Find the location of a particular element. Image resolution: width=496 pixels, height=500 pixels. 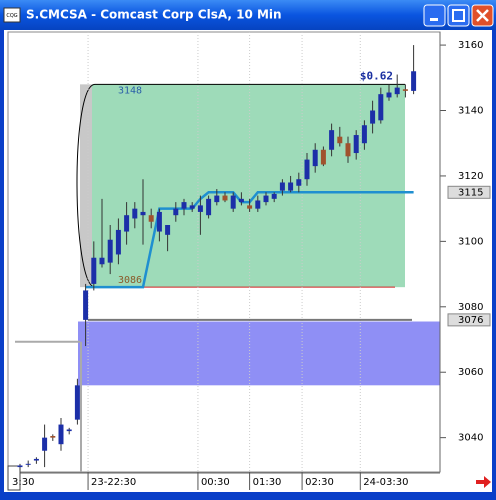

range-bottom-label: 3086 is located at coordinates (130, 280).